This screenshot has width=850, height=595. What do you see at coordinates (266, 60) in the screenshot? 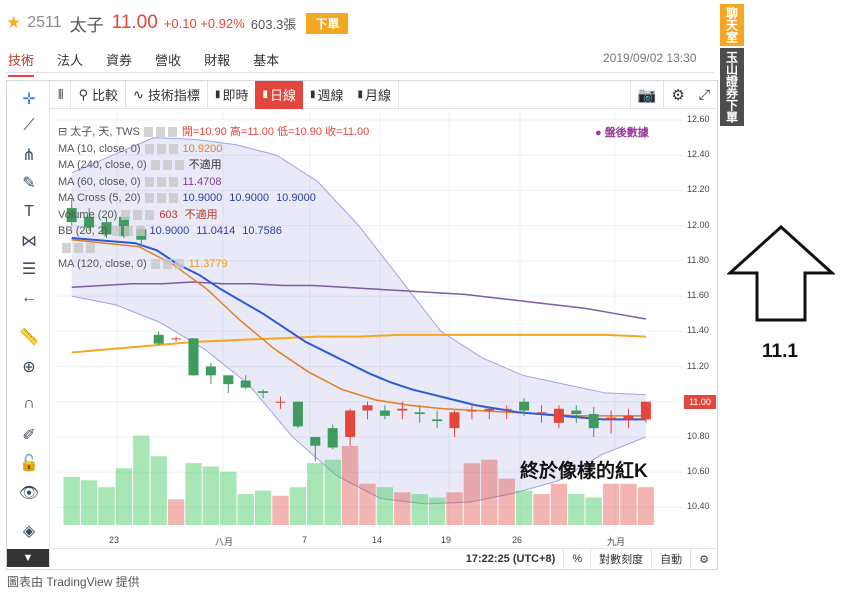
I see `tab-basic: 基本` at bounding box center [266, 60].